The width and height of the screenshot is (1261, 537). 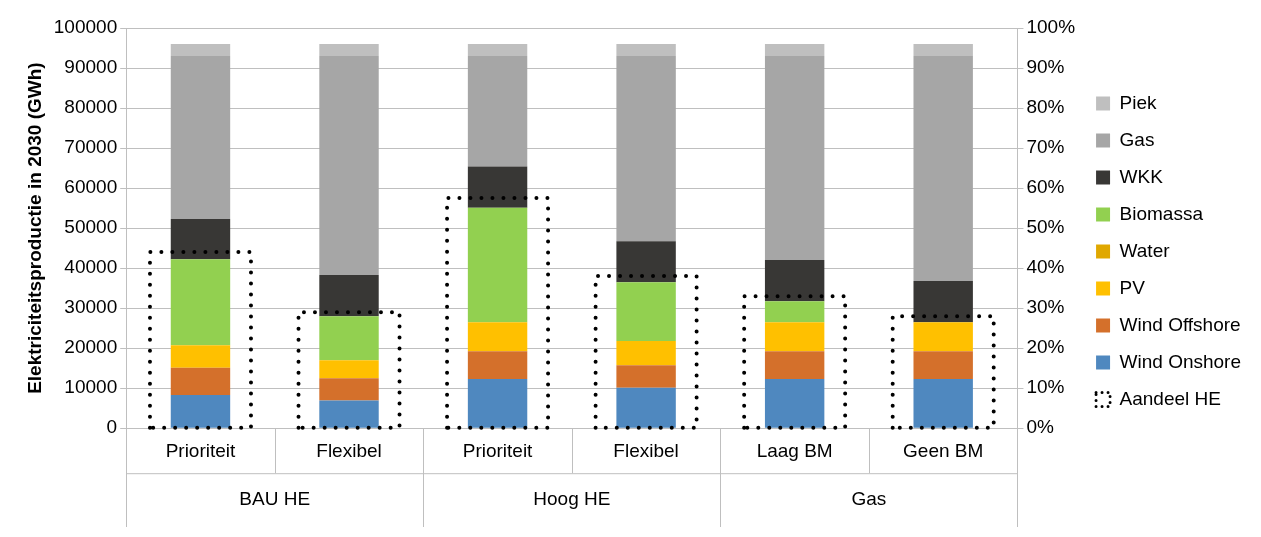 I want to click on legend-label: Gas, so click(x=1137, y=139).